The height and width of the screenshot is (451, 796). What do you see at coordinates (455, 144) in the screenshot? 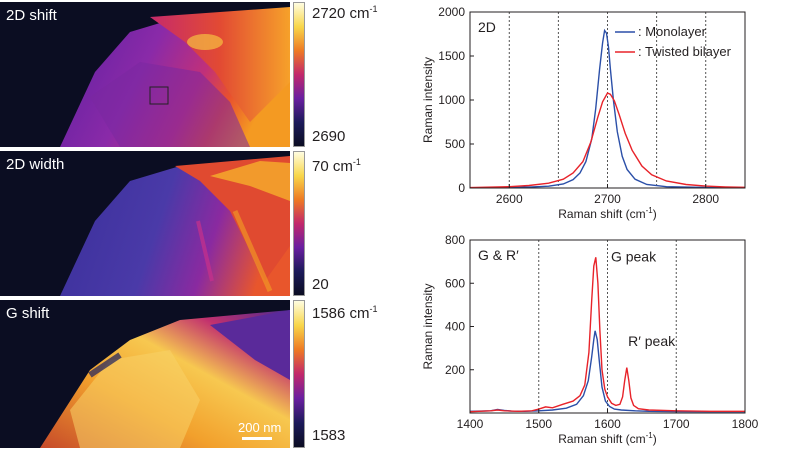
I see `y-tick-label: 500` at bounding box center [455, 144].